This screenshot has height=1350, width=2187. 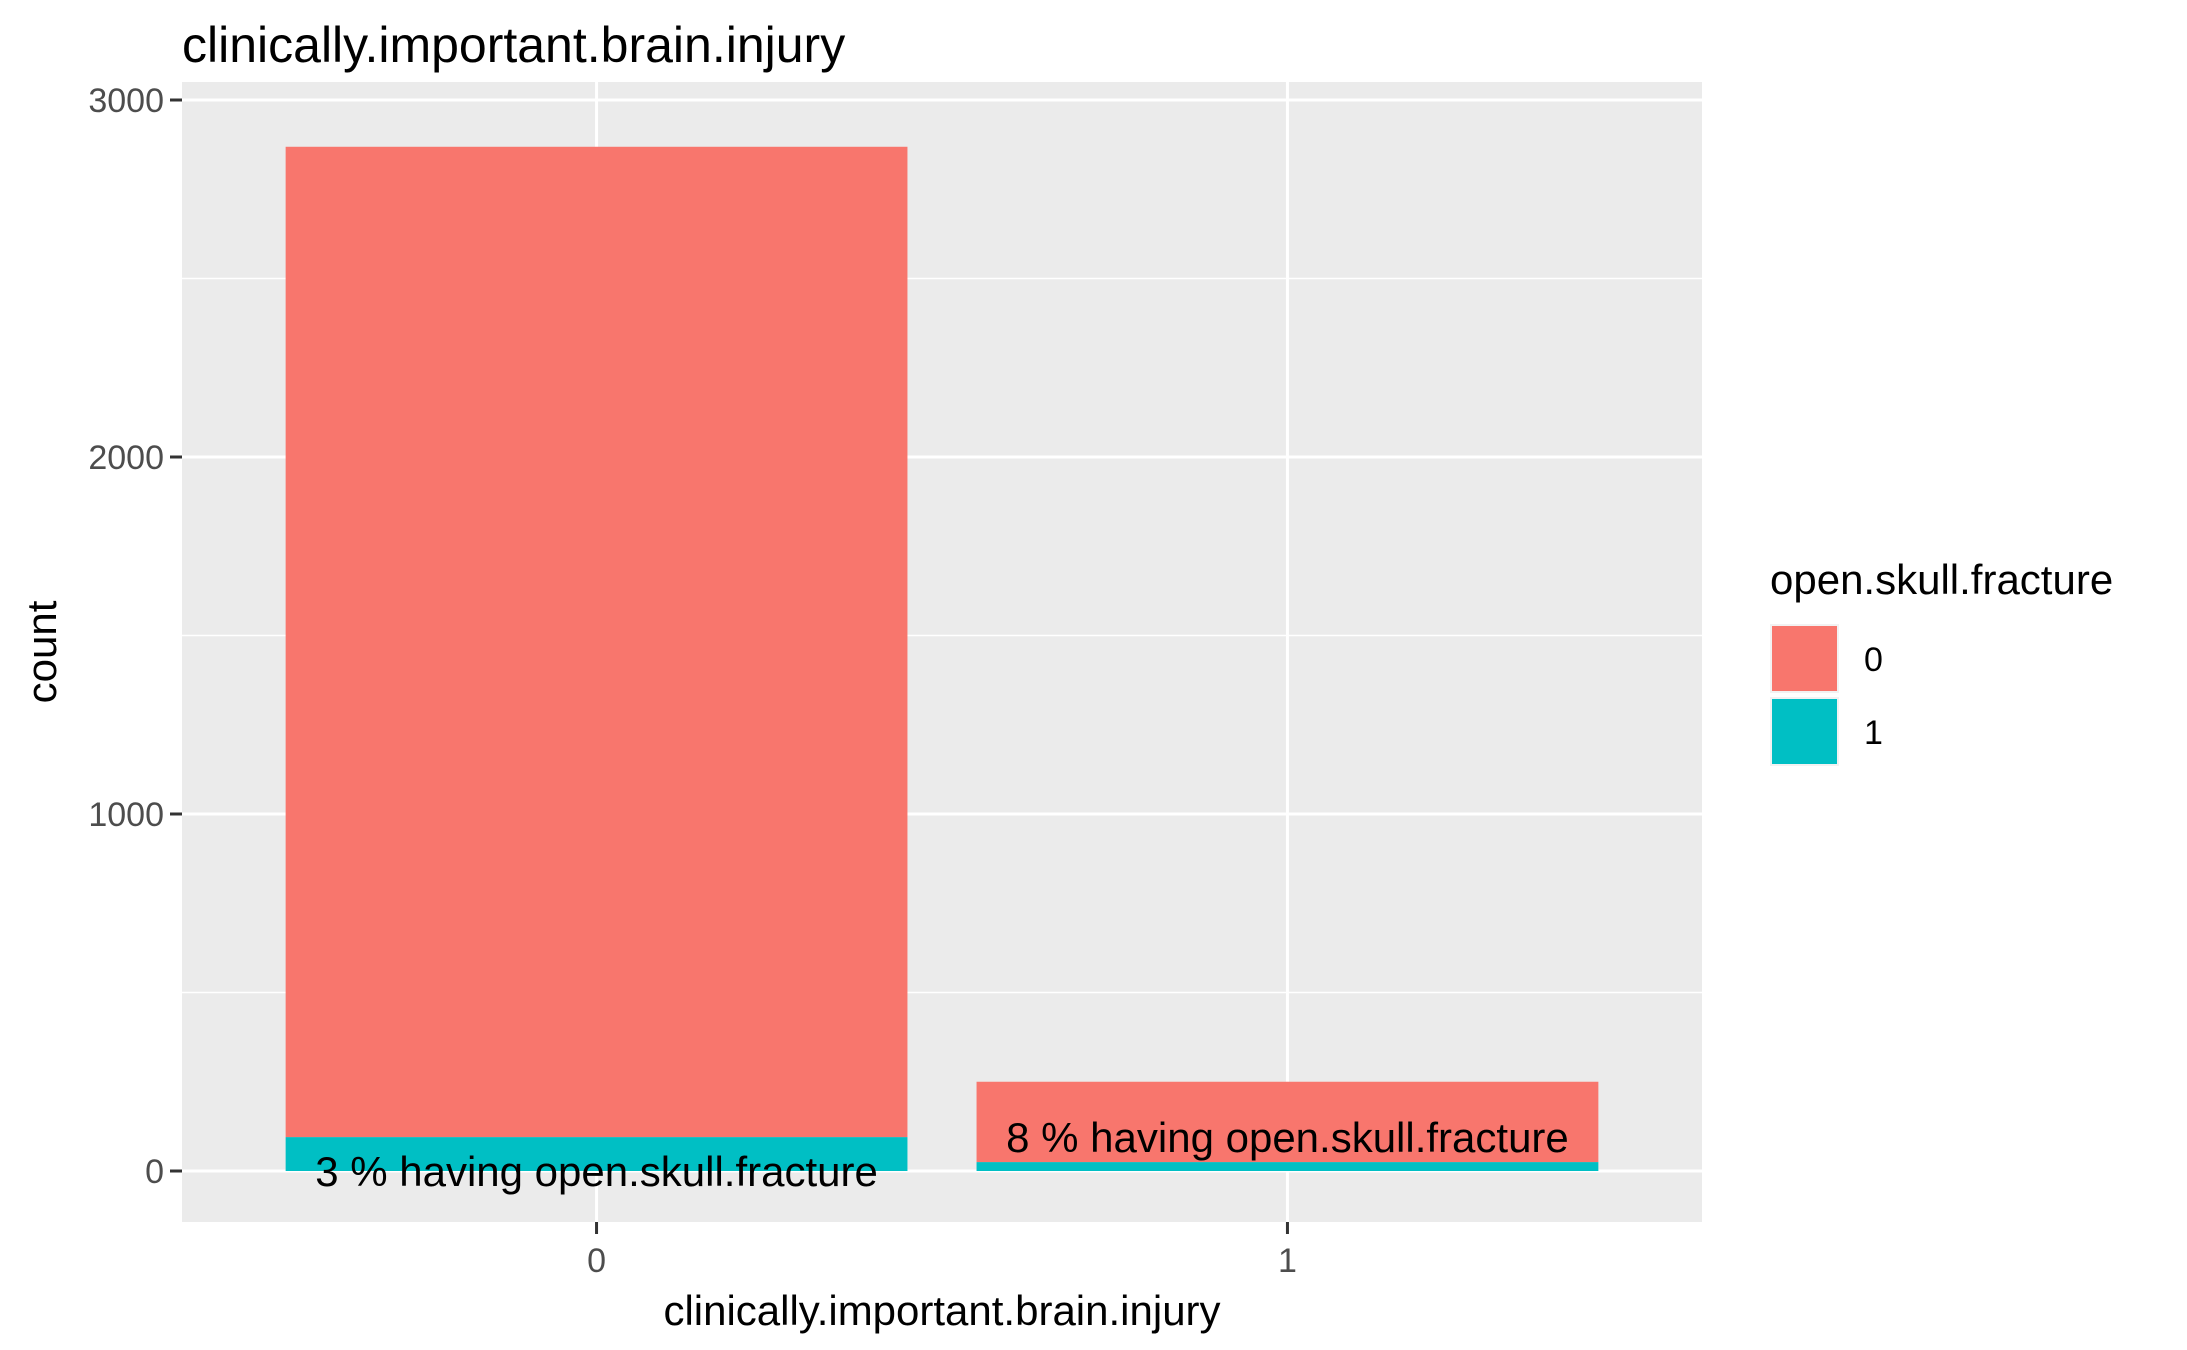 I want to click on x-tick-label: 1, so click(x=1287, y=1261).